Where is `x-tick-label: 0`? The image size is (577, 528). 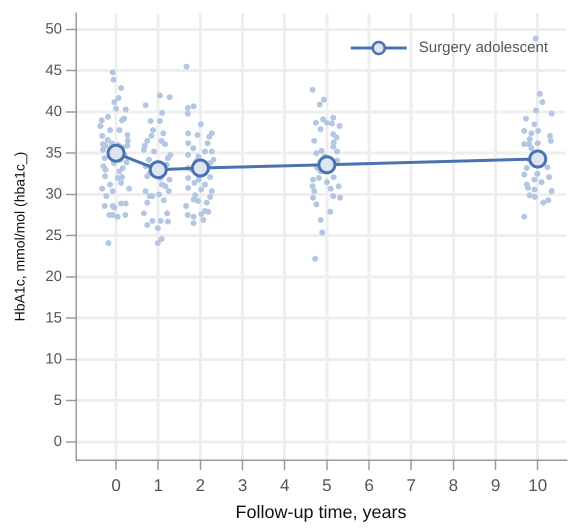
x-tick-label: 0 is located at coordinates (116, 485).